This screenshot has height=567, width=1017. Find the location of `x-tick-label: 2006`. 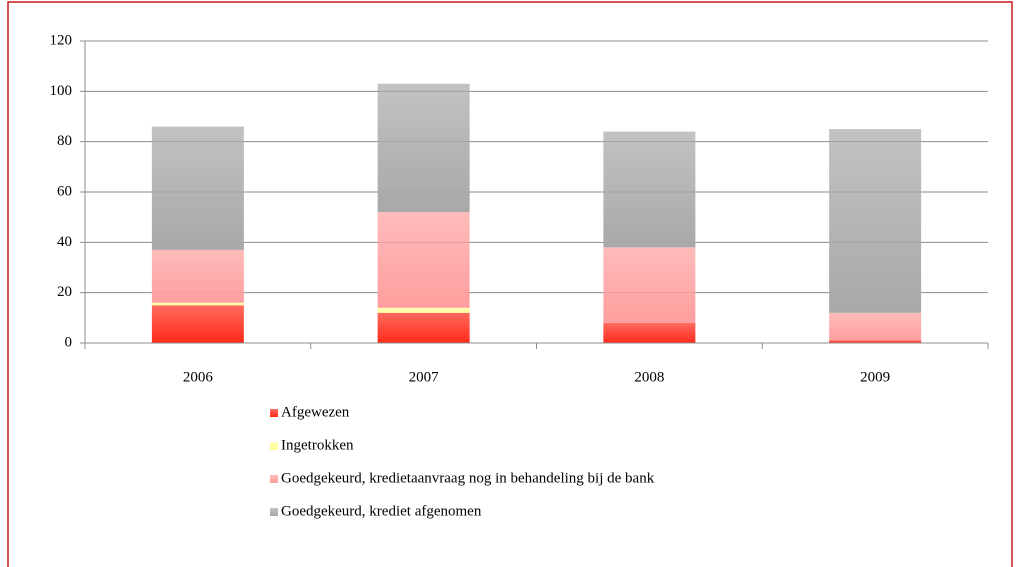

x-tick-label: 2006 is located at coordinates (198, 377).